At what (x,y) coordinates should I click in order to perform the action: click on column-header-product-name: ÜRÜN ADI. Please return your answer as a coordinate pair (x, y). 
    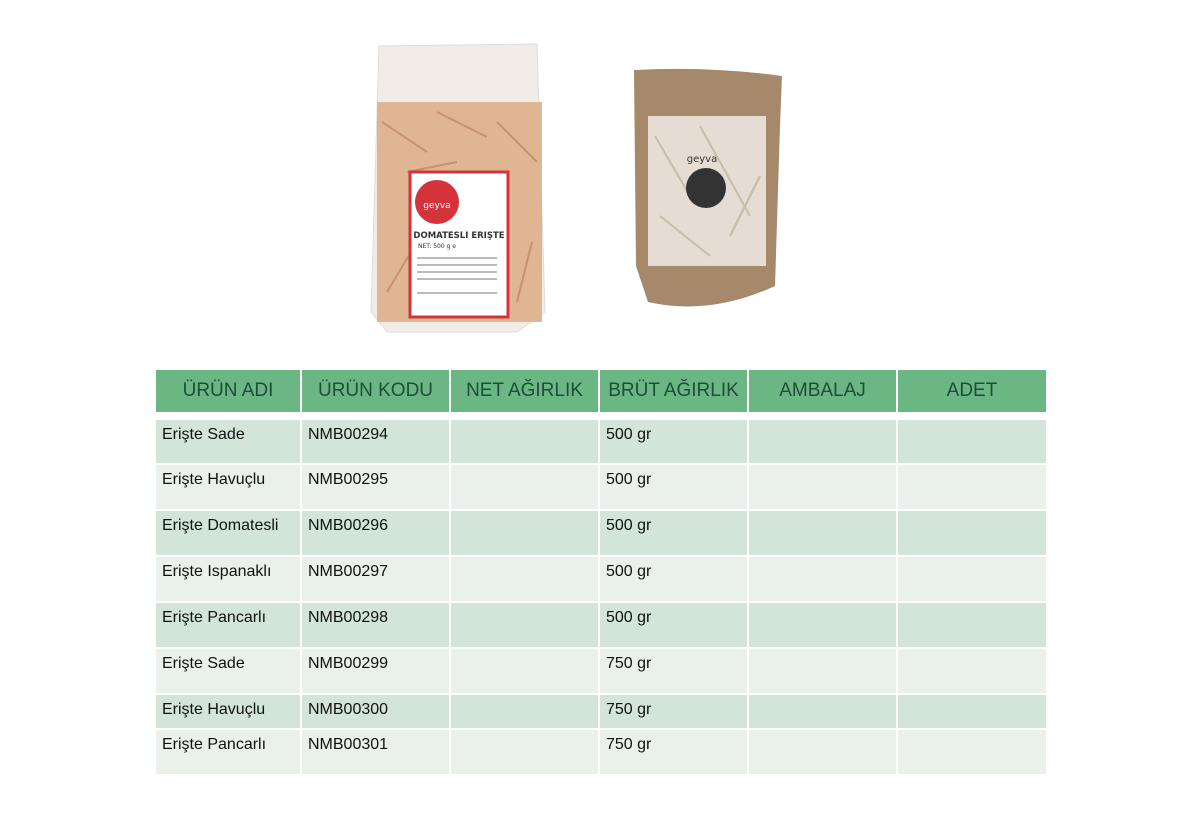
    Looking at the image, I should click on (228, 391).